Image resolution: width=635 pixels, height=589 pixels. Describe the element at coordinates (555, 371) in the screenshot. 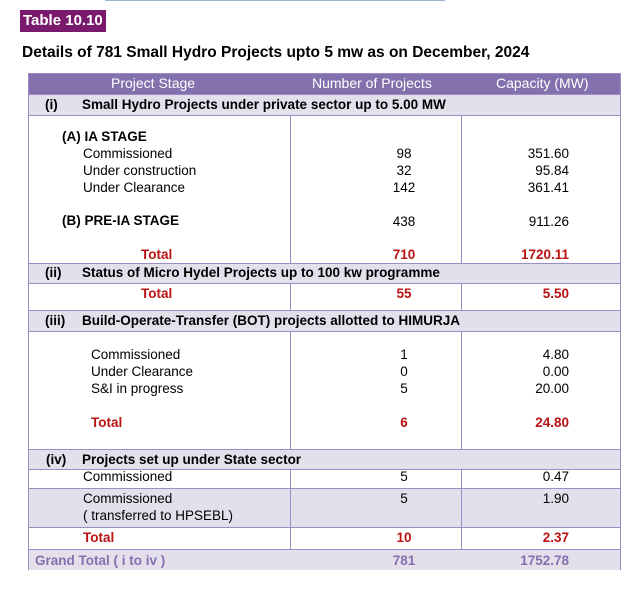

I see `row-capacity: 0.00` at that location.